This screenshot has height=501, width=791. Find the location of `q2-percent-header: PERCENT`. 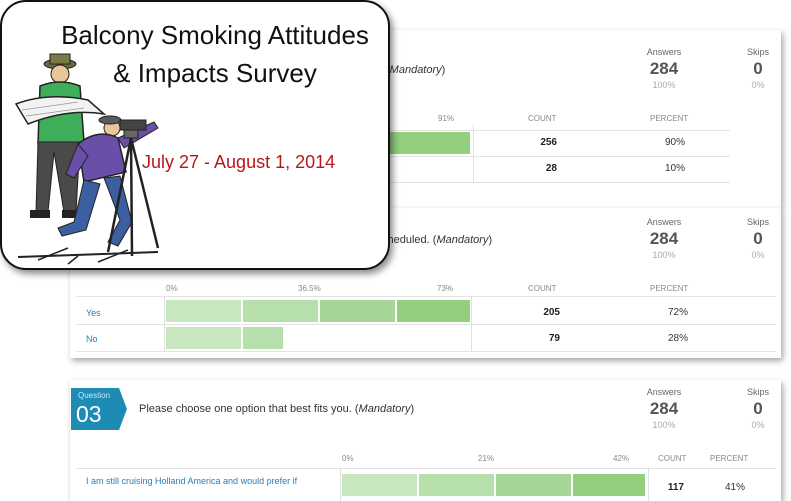

q2-percent-header: PERCENT is located at coordinates (669, 288).